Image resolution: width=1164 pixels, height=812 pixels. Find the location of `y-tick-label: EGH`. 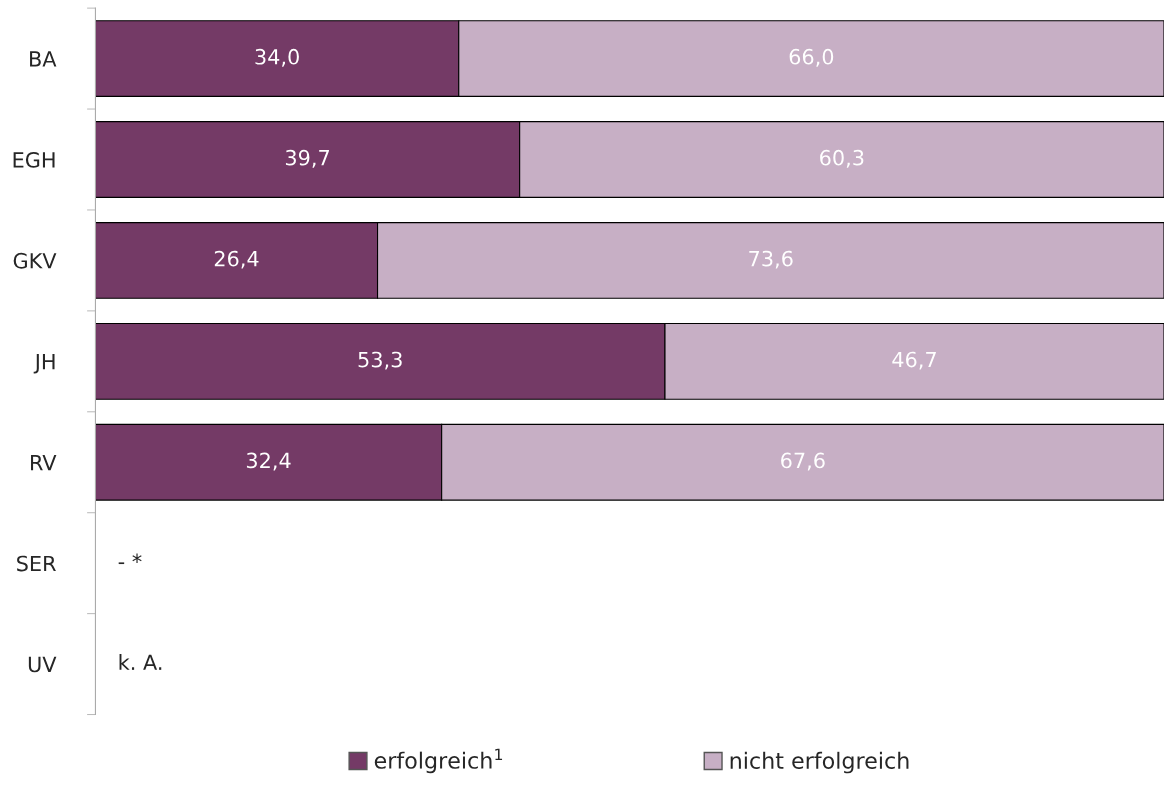

y-tick-label: EGH is located at coordinates (34, 159).